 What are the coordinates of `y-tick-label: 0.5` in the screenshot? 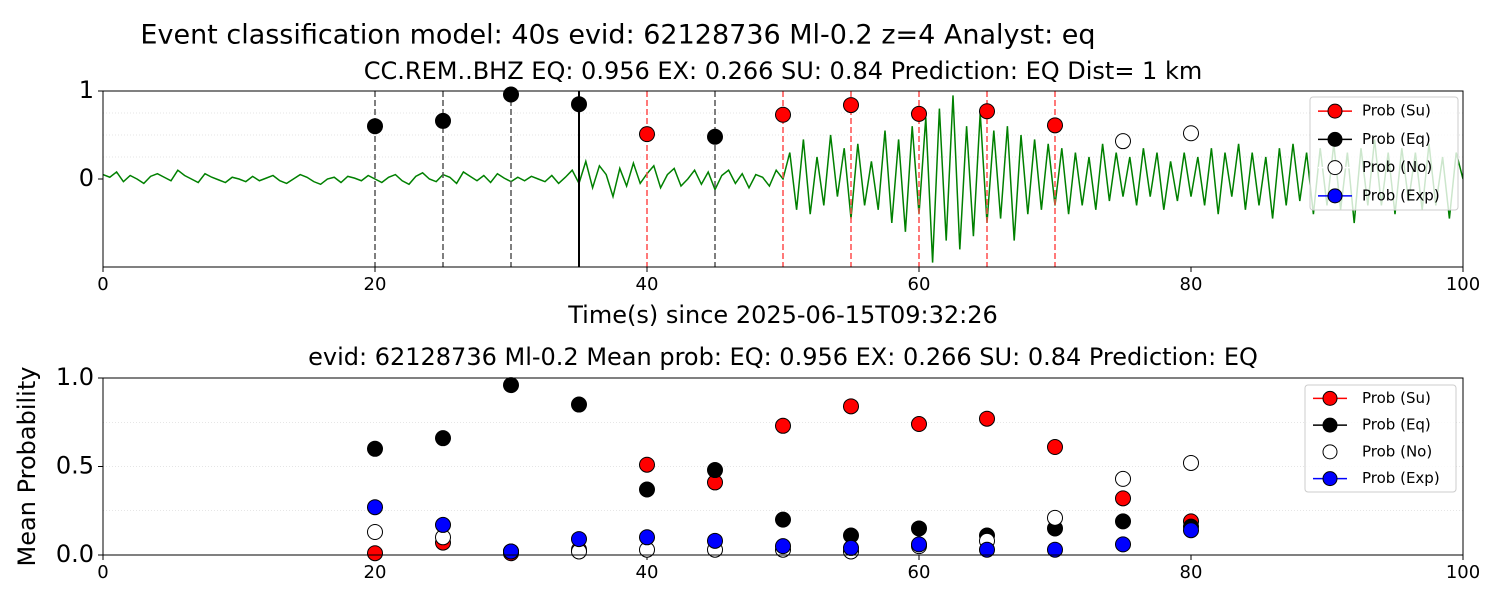 It's located at (75, 466).